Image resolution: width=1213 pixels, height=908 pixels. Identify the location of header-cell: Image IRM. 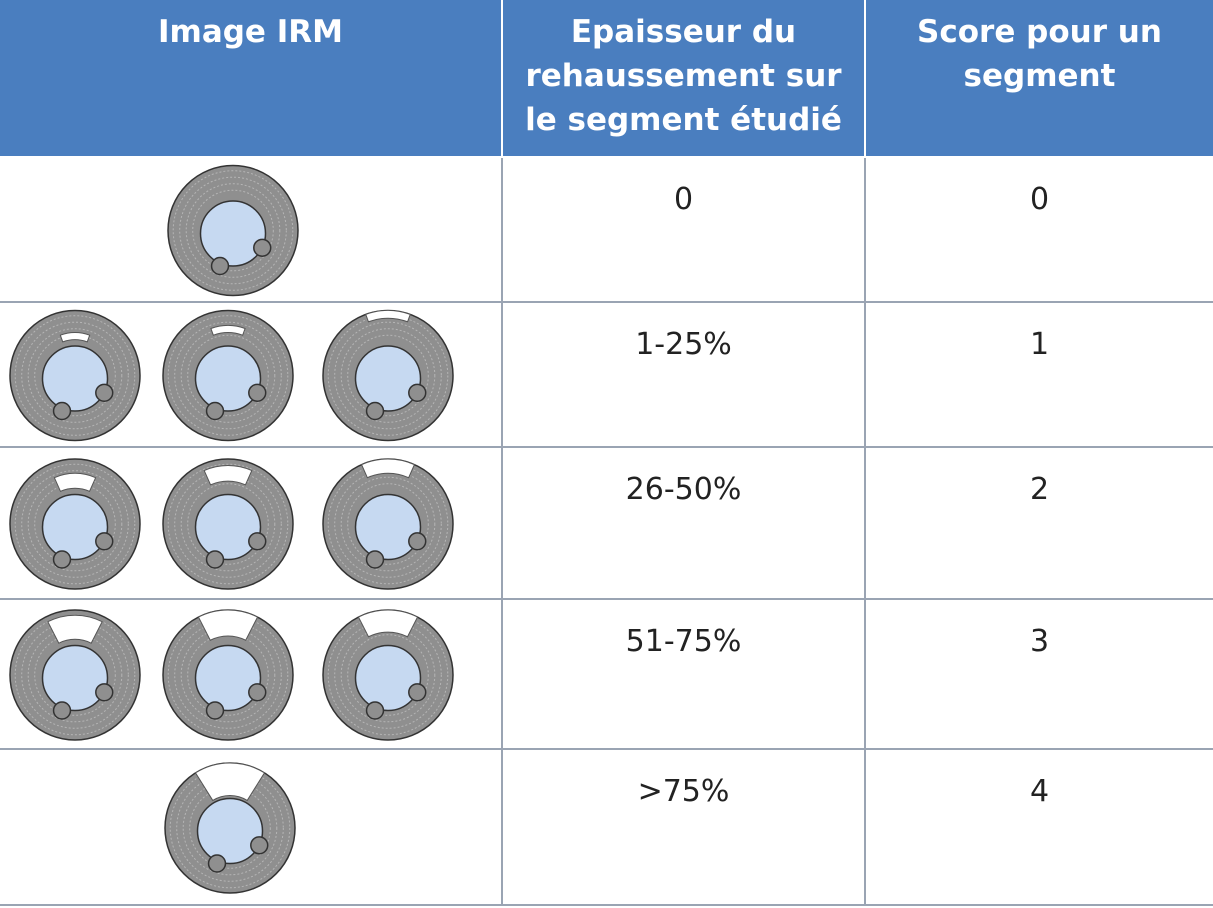
(251, 79).